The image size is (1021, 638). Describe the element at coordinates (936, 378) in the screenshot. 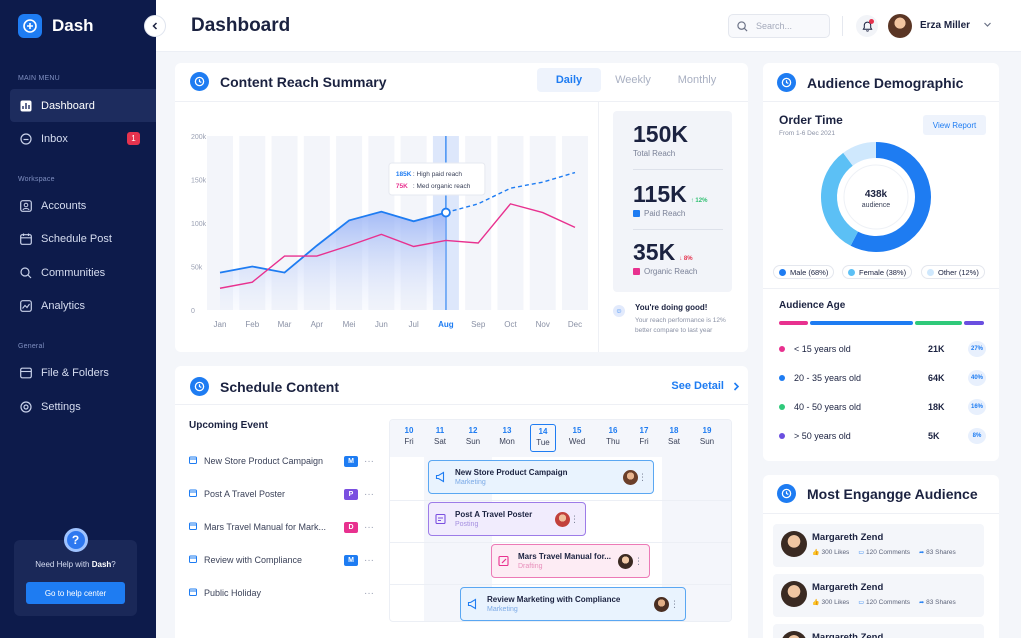

I see `age-value: 64K` at that location.